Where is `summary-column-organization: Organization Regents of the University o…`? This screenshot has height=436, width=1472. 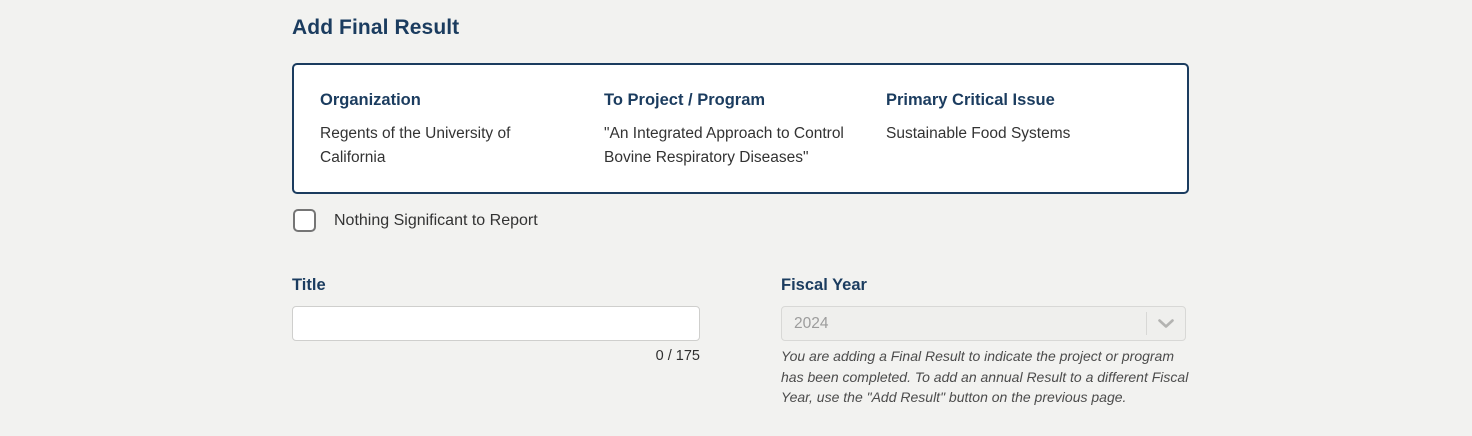 summary-column-organization: Organization Regents of the University o… is located at coordinates (462, 141).